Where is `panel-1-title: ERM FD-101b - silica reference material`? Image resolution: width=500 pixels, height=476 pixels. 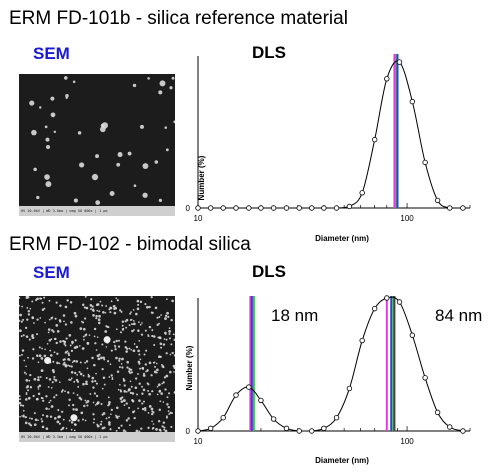 panel-1-title: ERM FD-101b - silica reference material is located at coordinates (178, 18).